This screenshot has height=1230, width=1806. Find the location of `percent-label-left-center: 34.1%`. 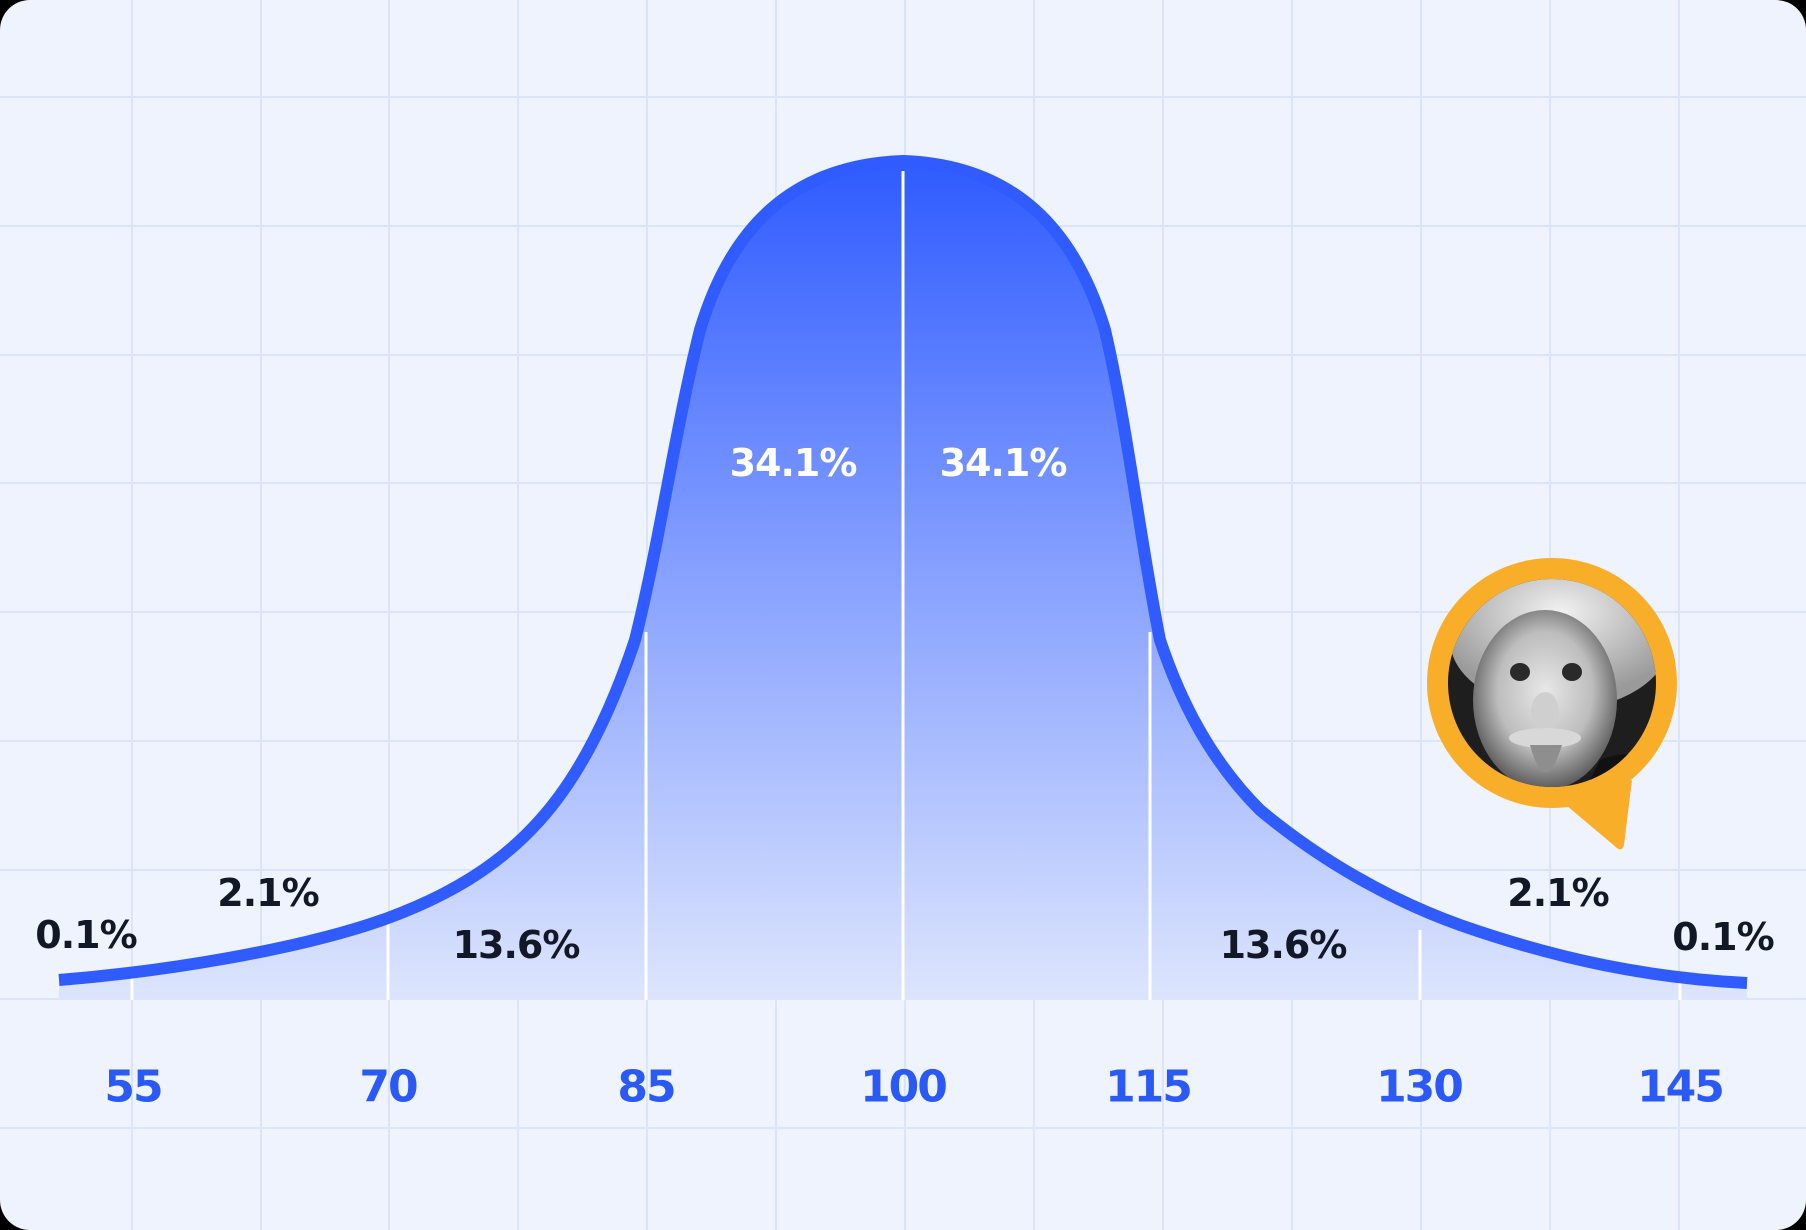

percent-label-left-center: 34.1% is located at coordinates (793, 463).